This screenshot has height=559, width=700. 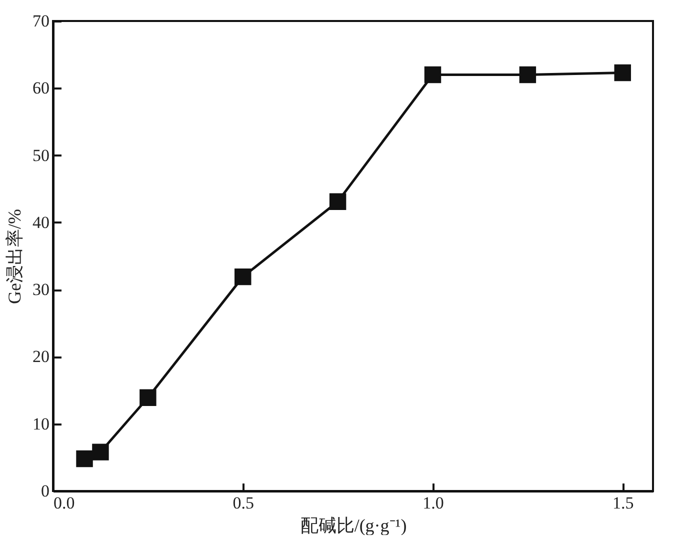 I want to click on y-tick-label: 60, so click(x=41, y=88).